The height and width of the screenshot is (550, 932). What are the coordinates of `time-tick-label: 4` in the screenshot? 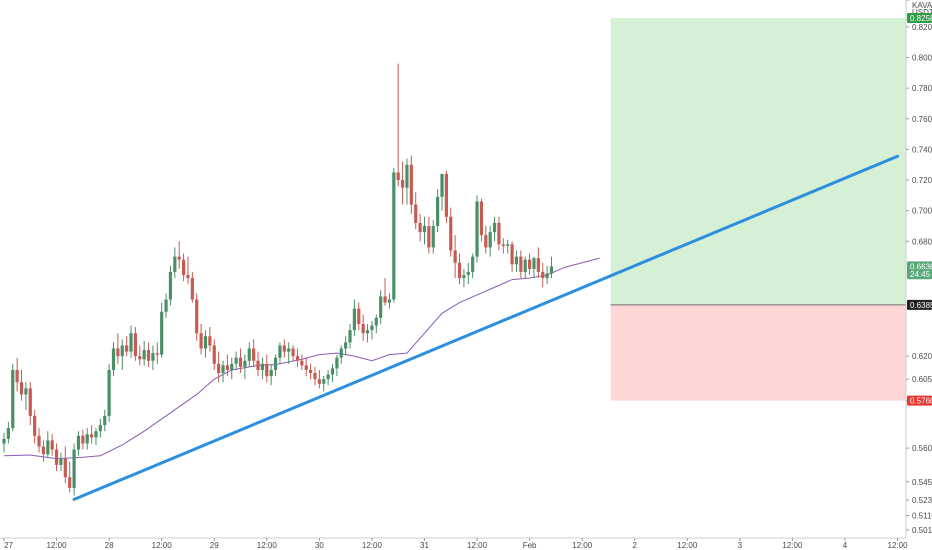 It's located at (845, 545).